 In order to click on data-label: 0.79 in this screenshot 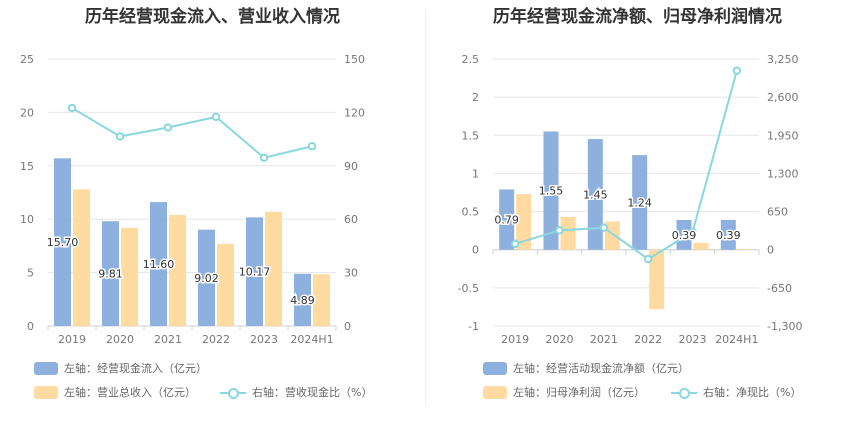, I will do `click(506, 220)`.